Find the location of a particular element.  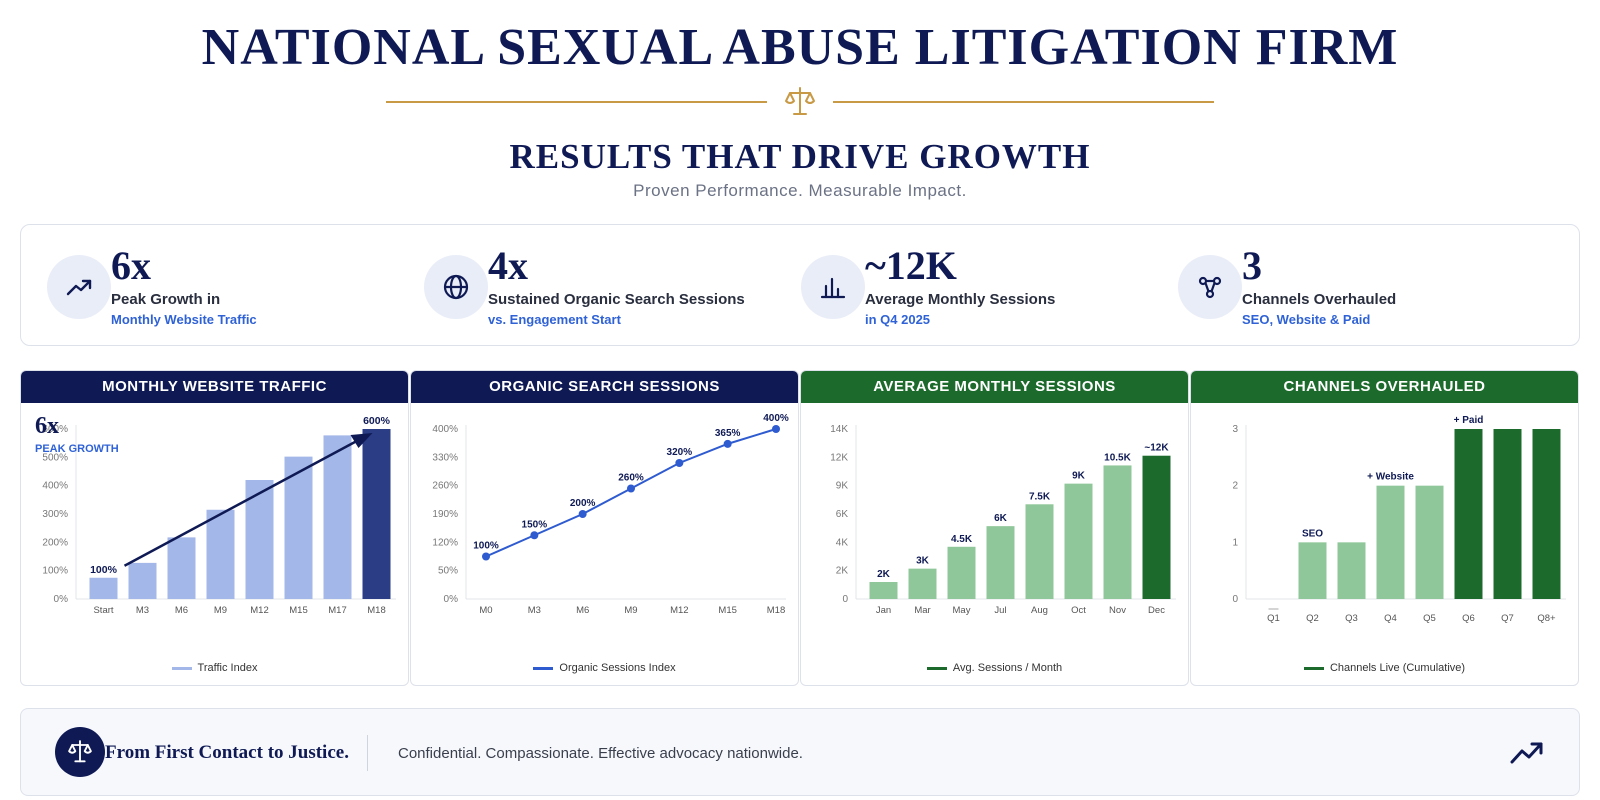

tagline: Proven Performance. Measurable Impact. is located at coordinates (800, 190).